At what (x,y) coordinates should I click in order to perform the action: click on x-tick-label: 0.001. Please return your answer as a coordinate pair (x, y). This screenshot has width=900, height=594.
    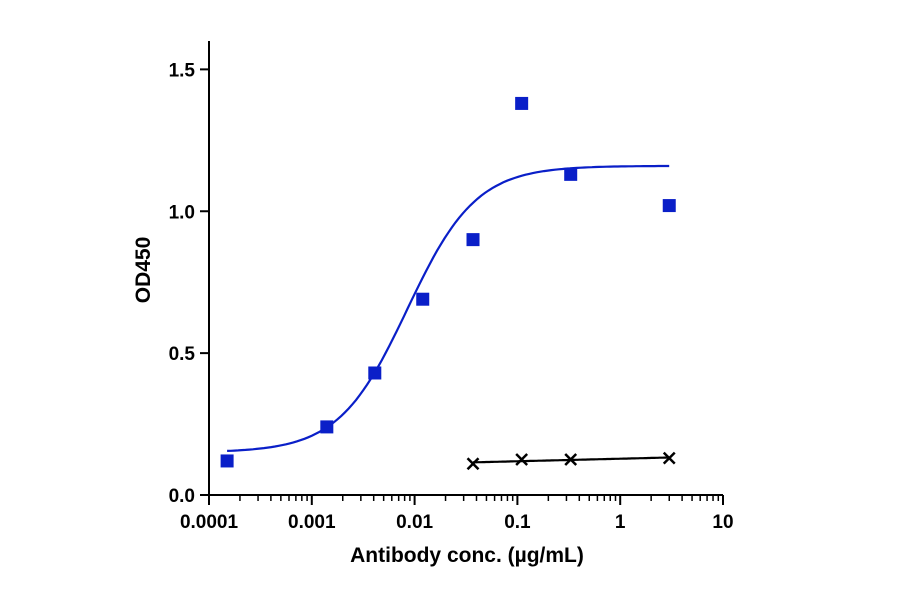
    Looking at the image, I should click on (312, 522).